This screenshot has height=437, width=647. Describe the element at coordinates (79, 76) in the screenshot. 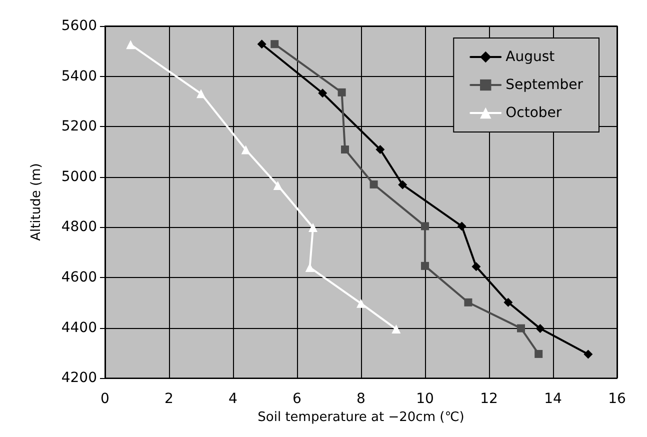

I see `y-tick-label: 5400` at that location.